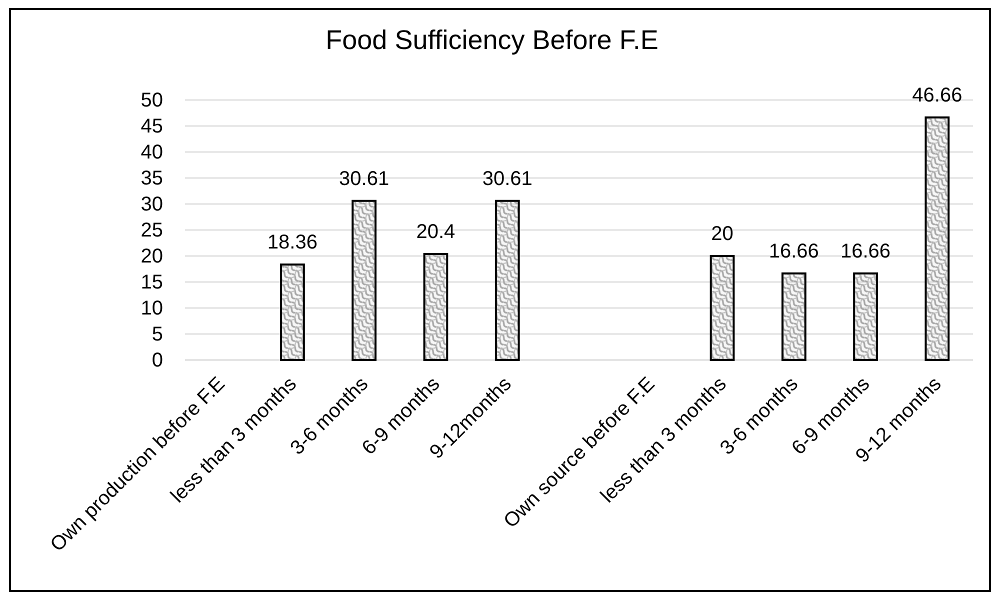 The width and height of the screenshot is (997, 599). Describe the element at coordinates (722, 234) in the screenshot. I see `data-label: 20` at that location.